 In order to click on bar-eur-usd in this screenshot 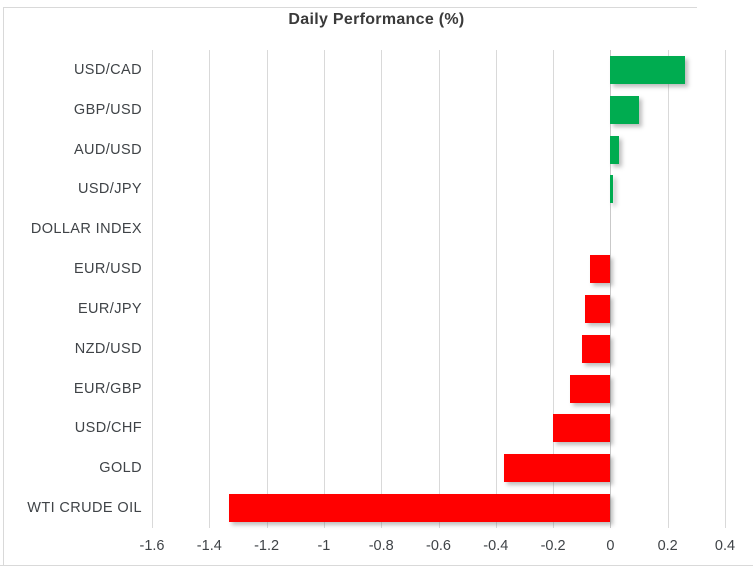, I will do `click(600, 269)`.